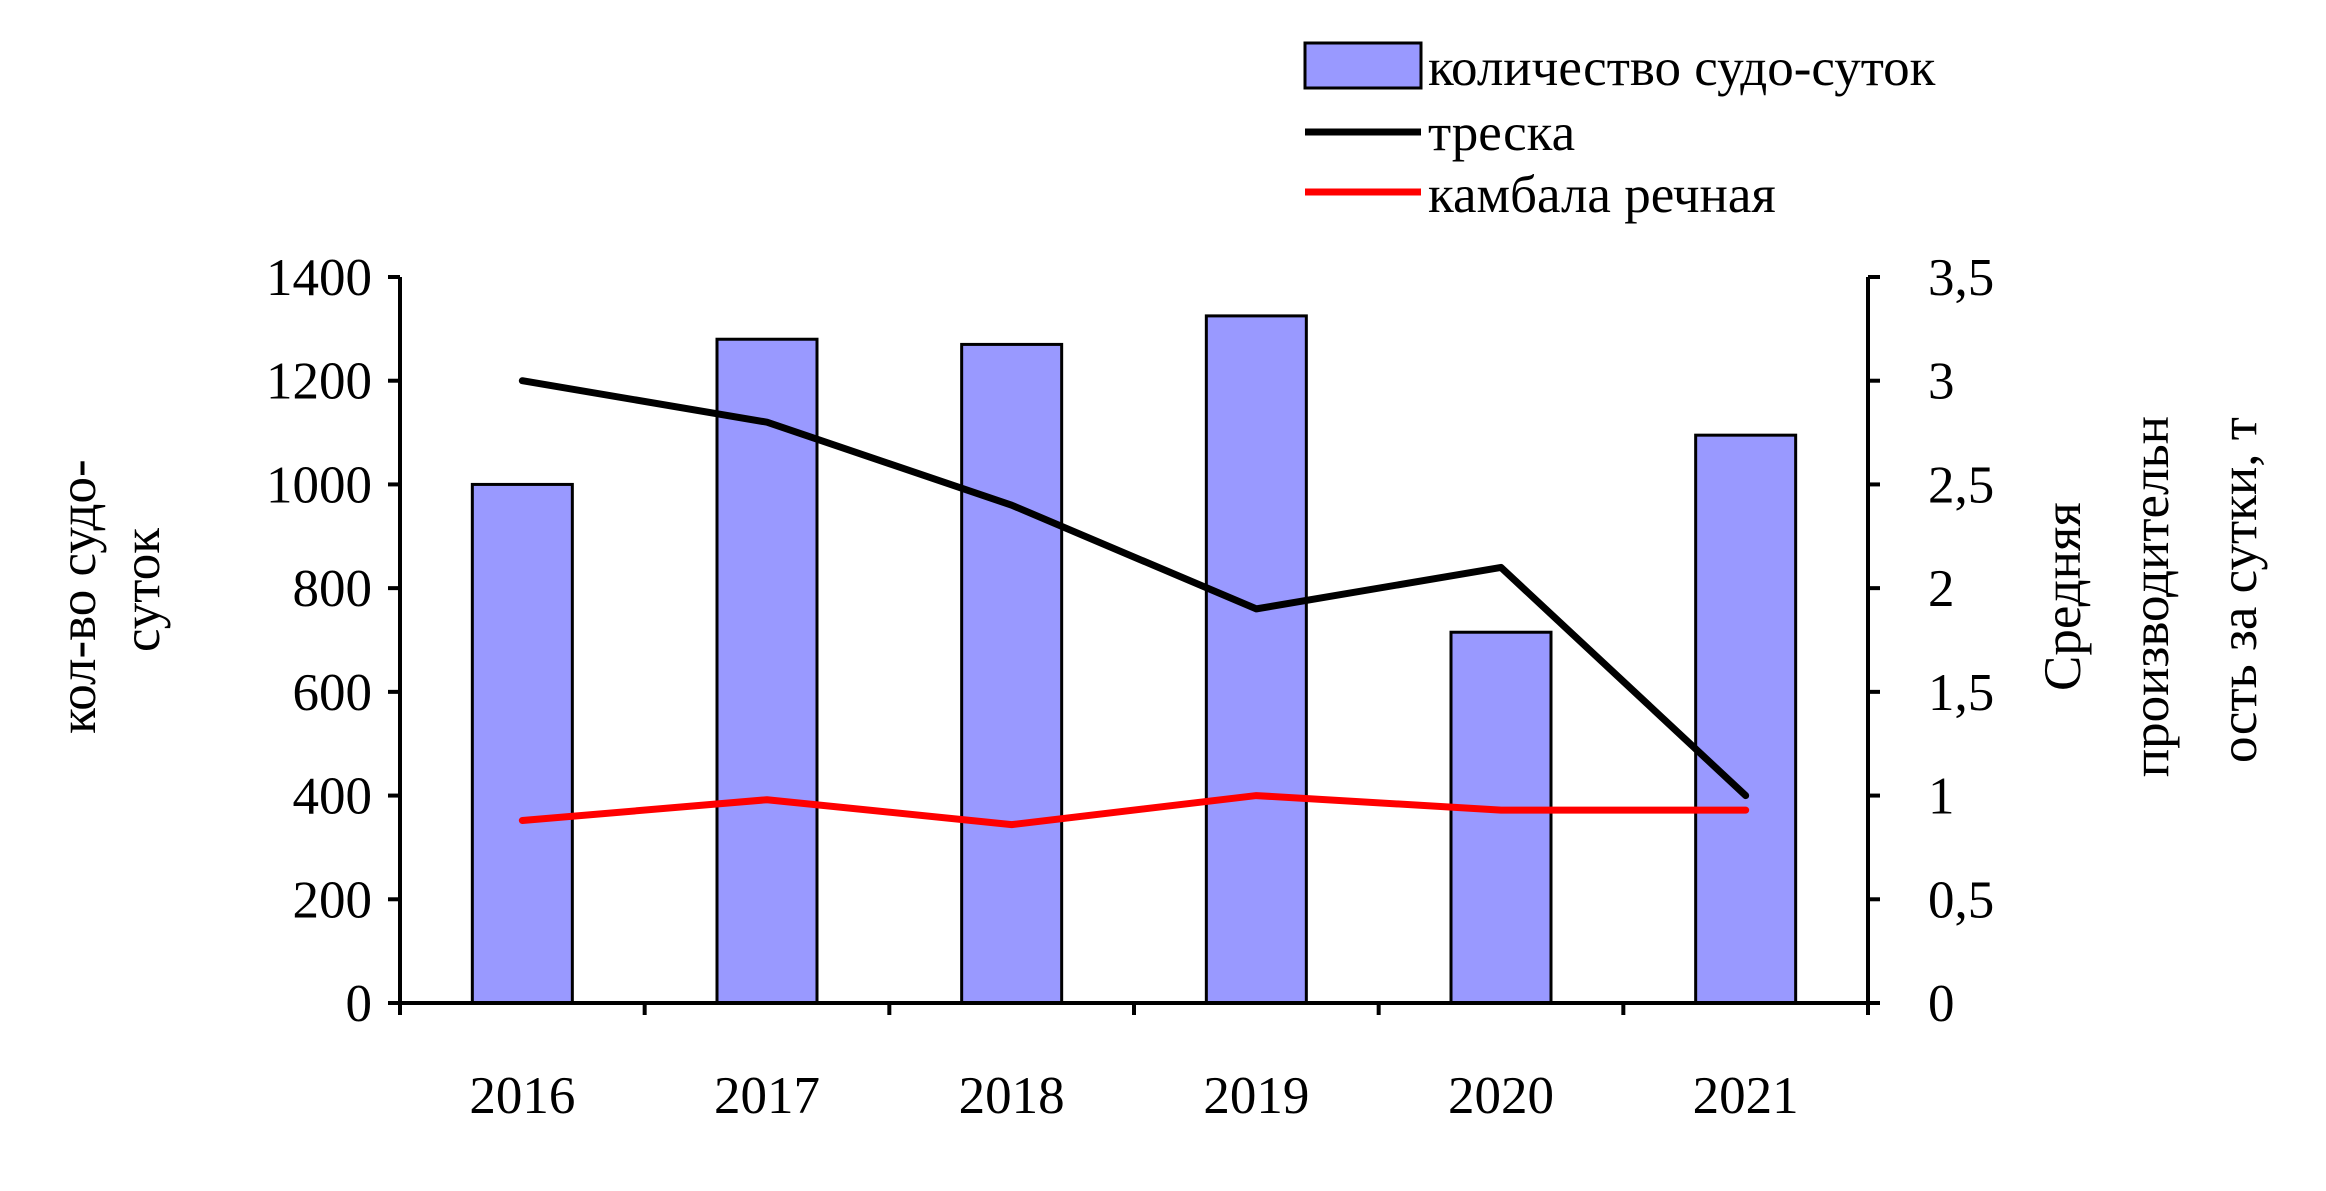 This screenshot has height=1191, width=2326. What do you see at coordinates (1941, 382) in the screenshot?
I see `right-axis-tick-label: 3` at bounding box center [1941, 382].